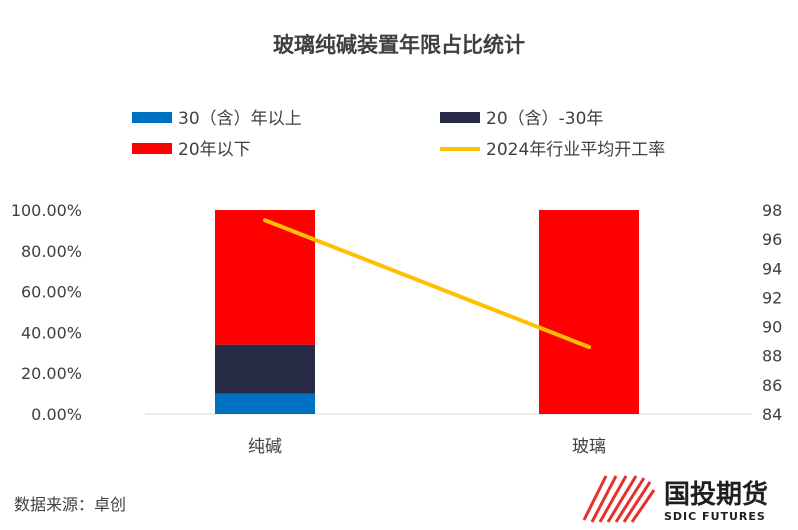 The width and height of the screenshot is (798, 530). Describe the element at coordinates (716, 494) in the screenshot. I see `logo-name-cn: 国投期货` at that location.